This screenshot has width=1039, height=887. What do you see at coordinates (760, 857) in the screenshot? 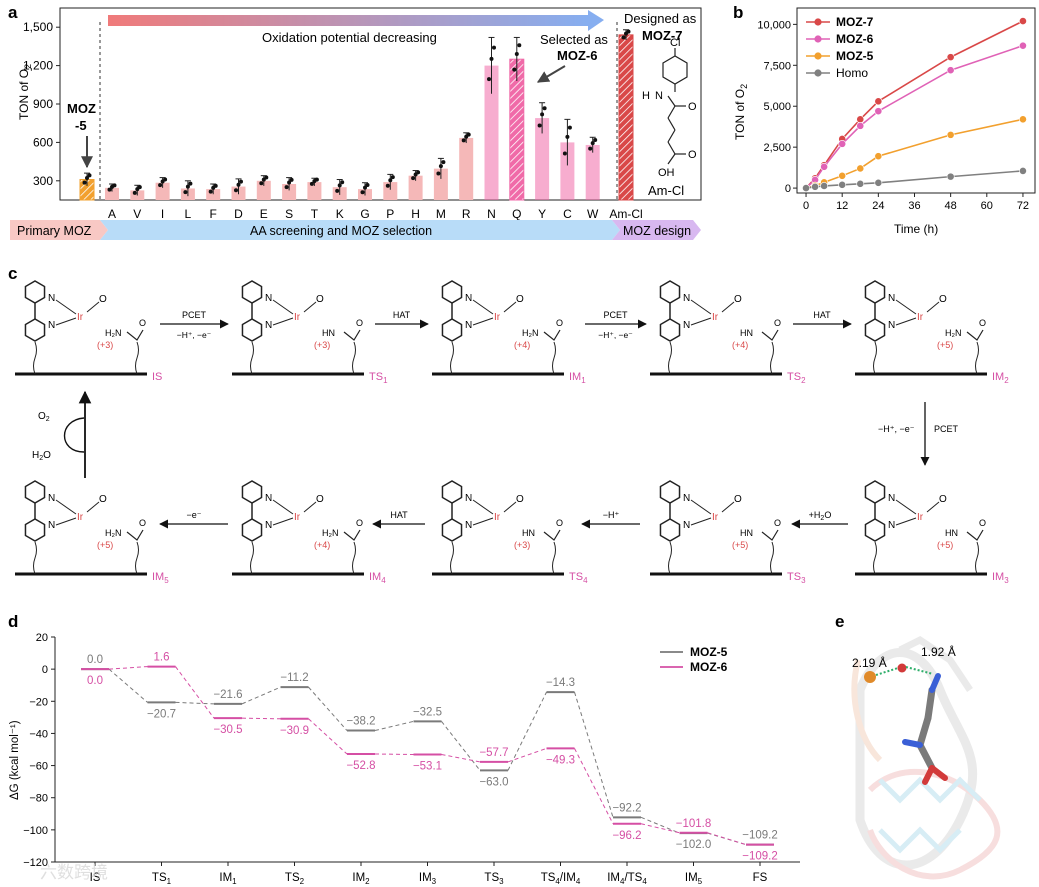
I see `d-value-label: −109.2` at bounding box center [760, 857].